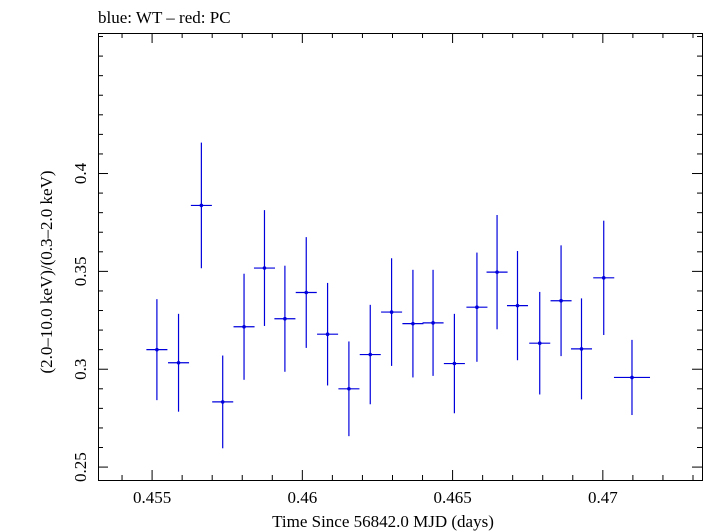 Image resolution: width=705 pixels, height=532 pixels. What do you see at coordinates (383, 521) in the screenshot?
I see `x-axis-label: Time Since 56842.0 MJD (days)` at bounding box center [383, 521].